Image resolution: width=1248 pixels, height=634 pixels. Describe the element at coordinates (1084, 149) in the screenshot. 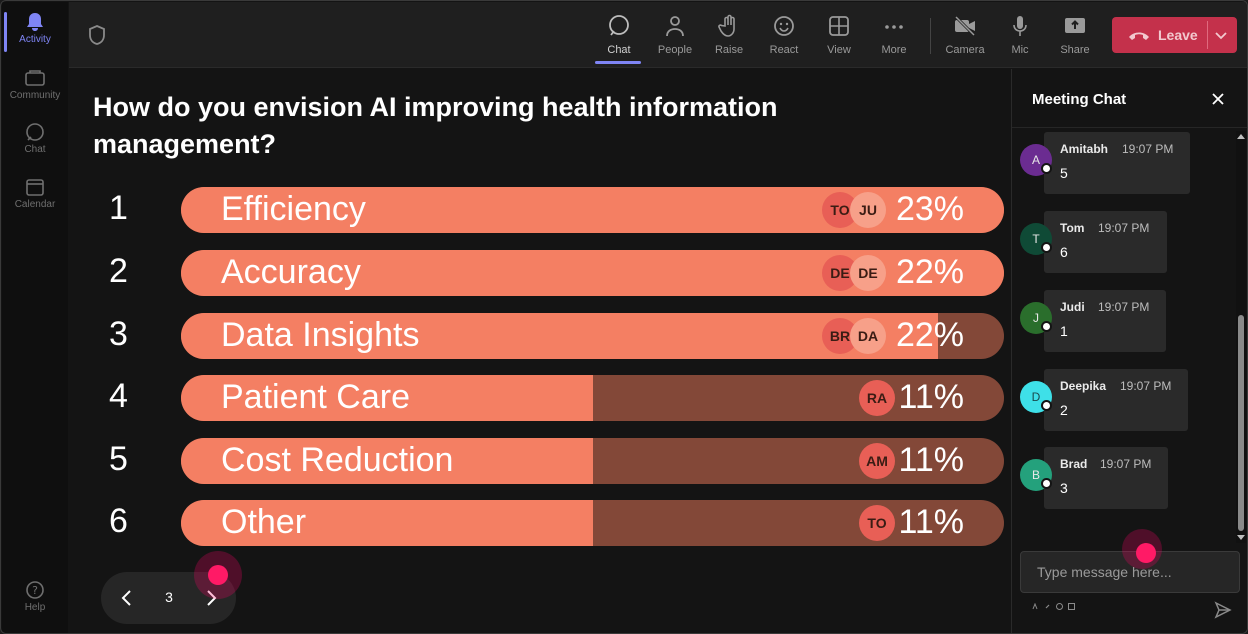

I see `message-author: Amitabh` at that location.